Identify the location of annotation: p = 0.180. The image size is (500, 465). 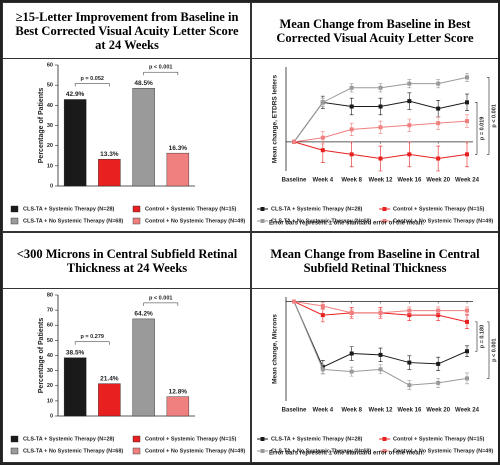
(482, 336).